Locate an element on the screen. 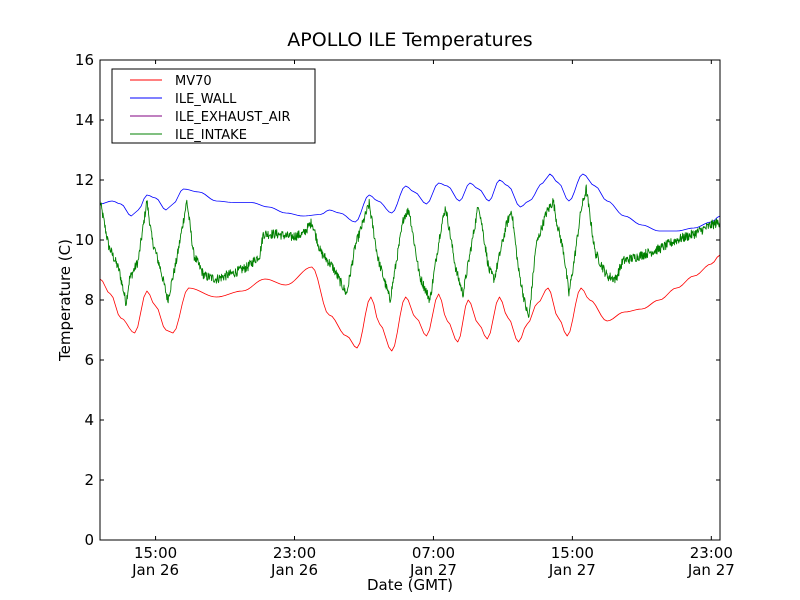 Image resolution: width=800 pixels, height=600 pixels. x-tick-time-label: 07:00 is located at coordinates (433, 553).